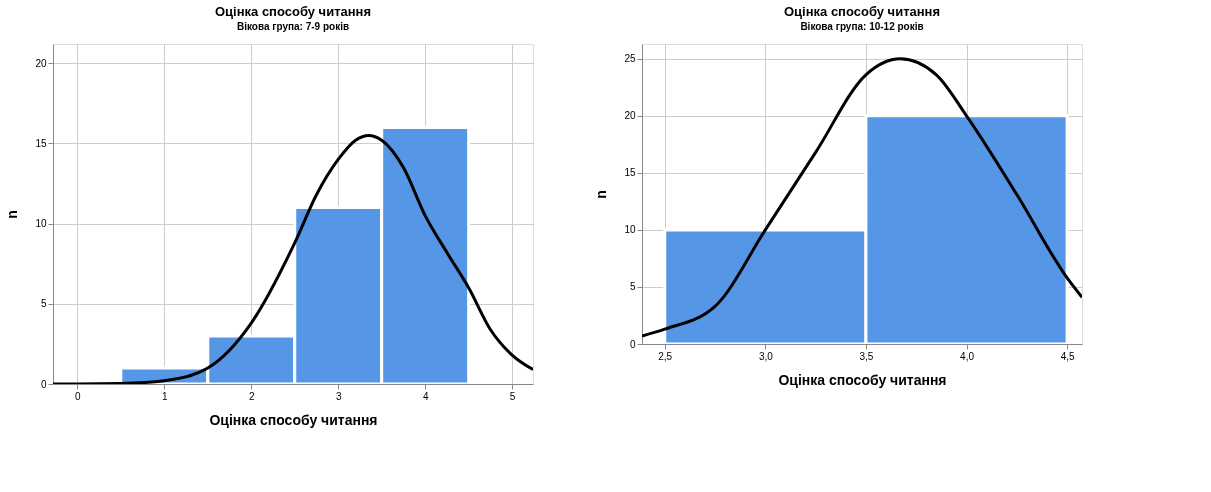  I want to click on x-tick-label: 1, so click(165, 396).